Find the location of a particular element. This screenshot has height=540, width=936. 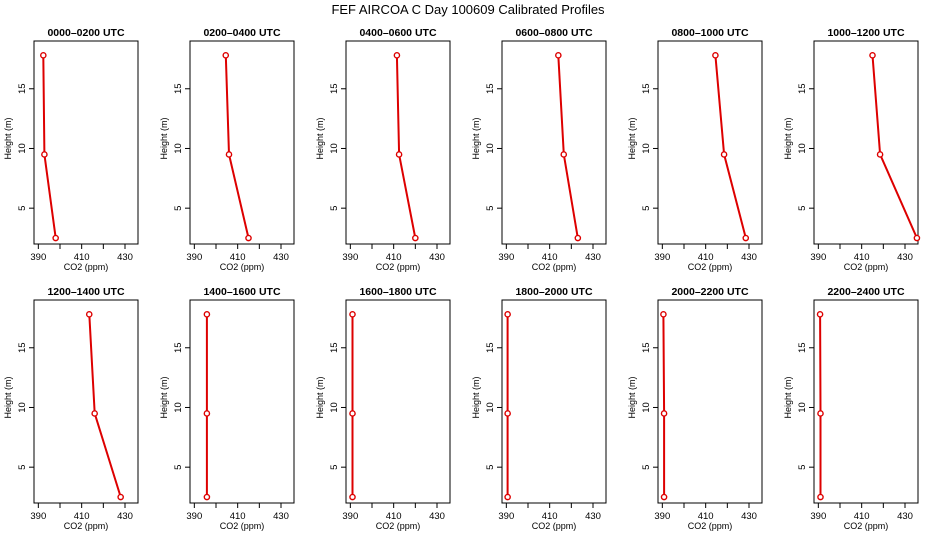

panel-title: 1800–2000 UTC is located at coordinates (553, 292).